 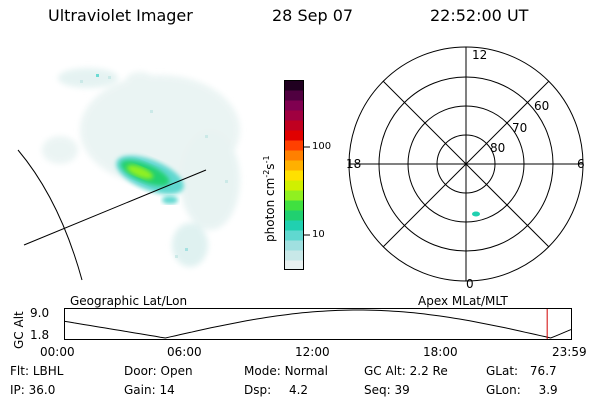 What do you see at coordinates (479, 15) in the screenshot?
I see `time-label: 22:52:00 UT` at bounding box center [479, 15].